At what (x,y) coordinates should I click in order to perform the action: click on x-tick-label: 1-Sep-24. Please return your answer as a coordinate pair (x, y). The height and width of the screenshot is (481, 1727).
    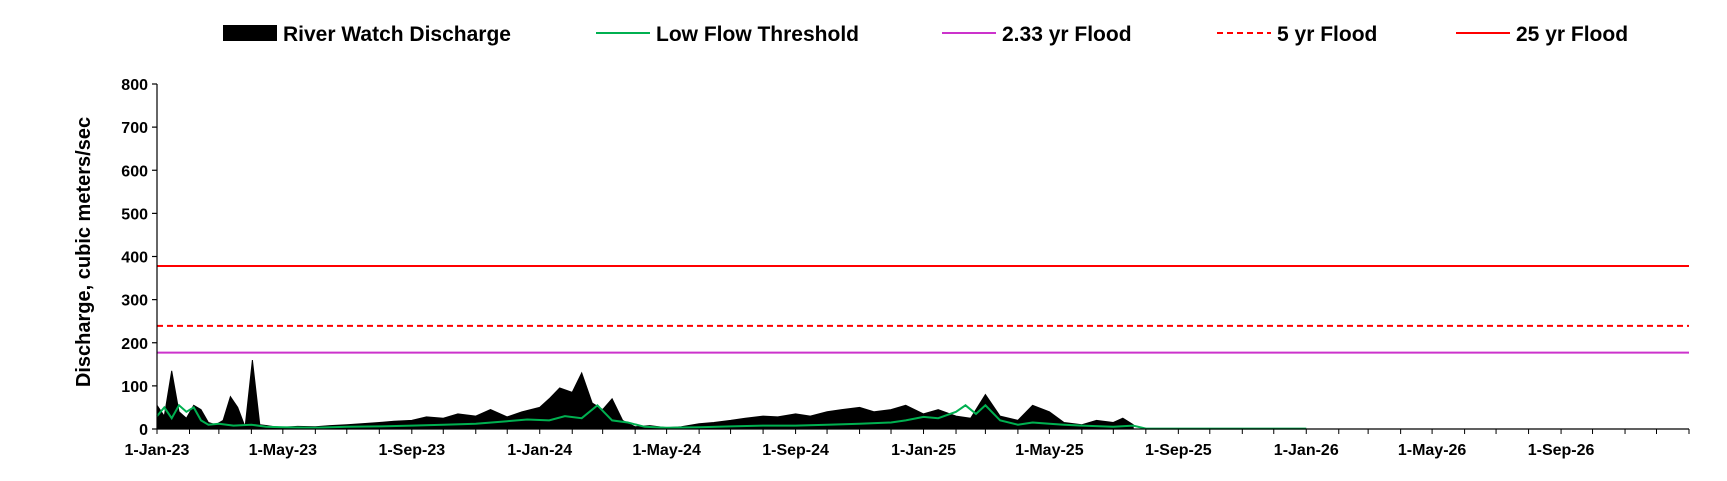
    Looking at the image, I should click on (795, 450).